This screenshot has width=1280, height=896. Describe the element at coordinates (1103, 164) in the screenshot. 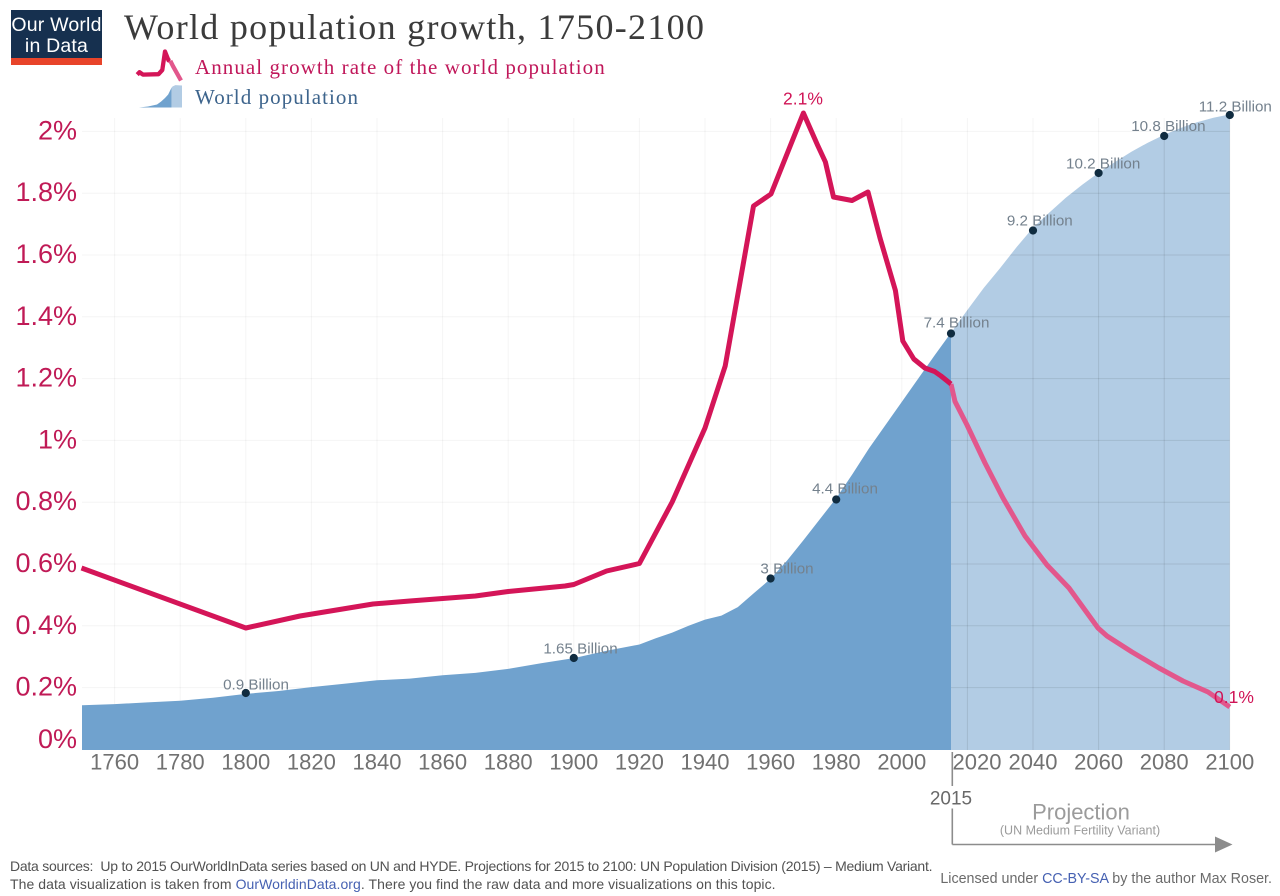

I see `svg-text: 10.2 Billion` at that location.